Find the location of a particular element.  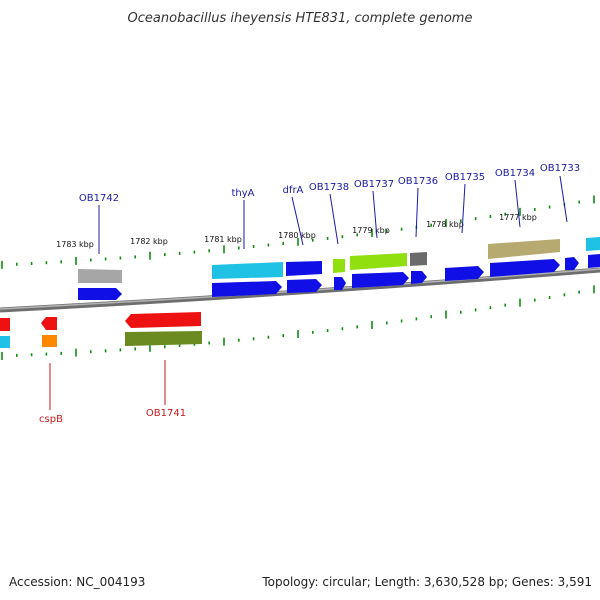

gene-label-ob1738: OB1738 is located at coordinates (329, 187).